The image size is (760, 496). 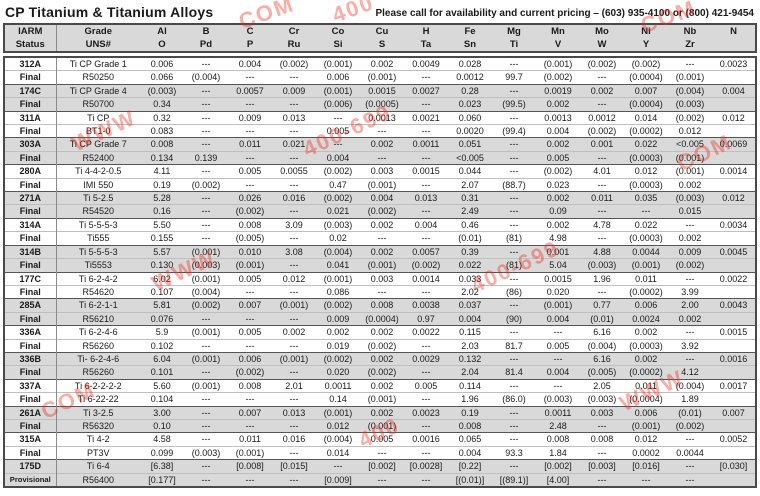 What do you see at coordinates (690, 385) in the screenshot?
I see `value-cell: (0.004)` at bounding box center [690, 385].